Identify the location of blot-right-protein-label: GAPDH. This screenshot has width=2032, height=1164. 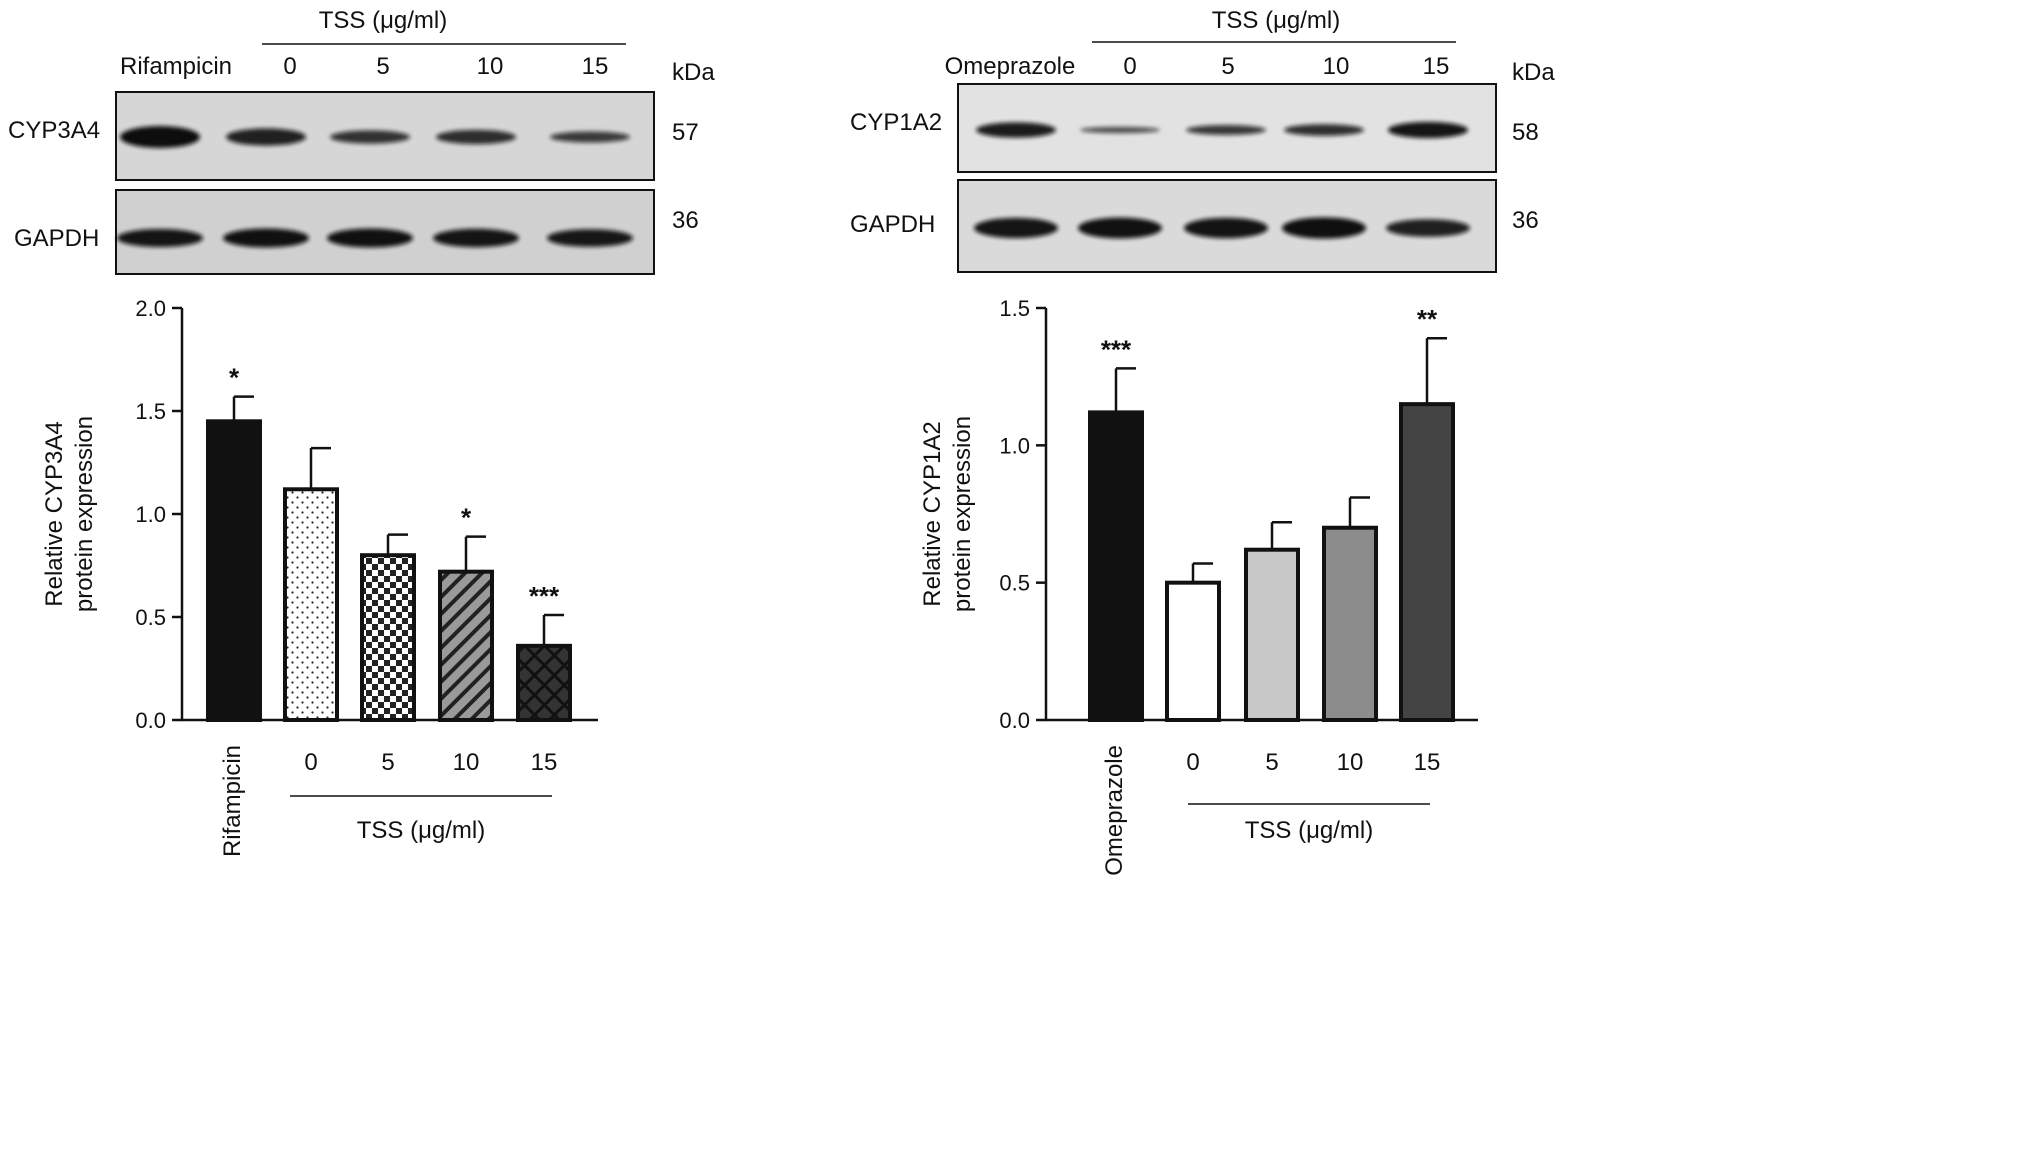
(892, 224).